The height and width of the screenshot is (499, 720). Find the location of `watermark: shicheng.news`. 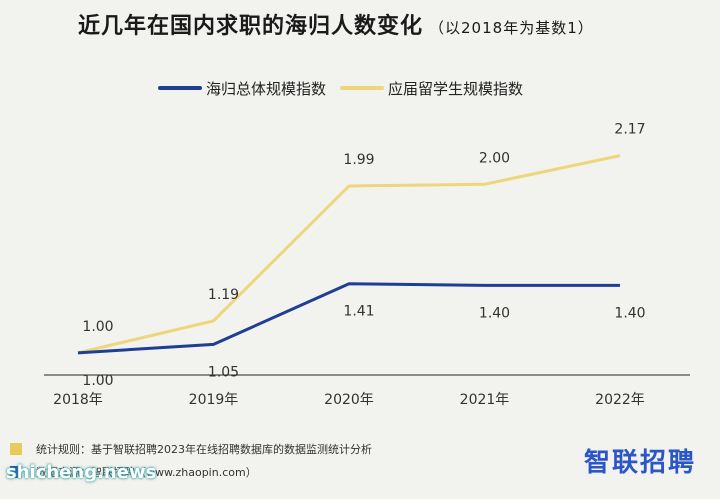

watermark: shicheng.news is located at coordinates (81, 472).